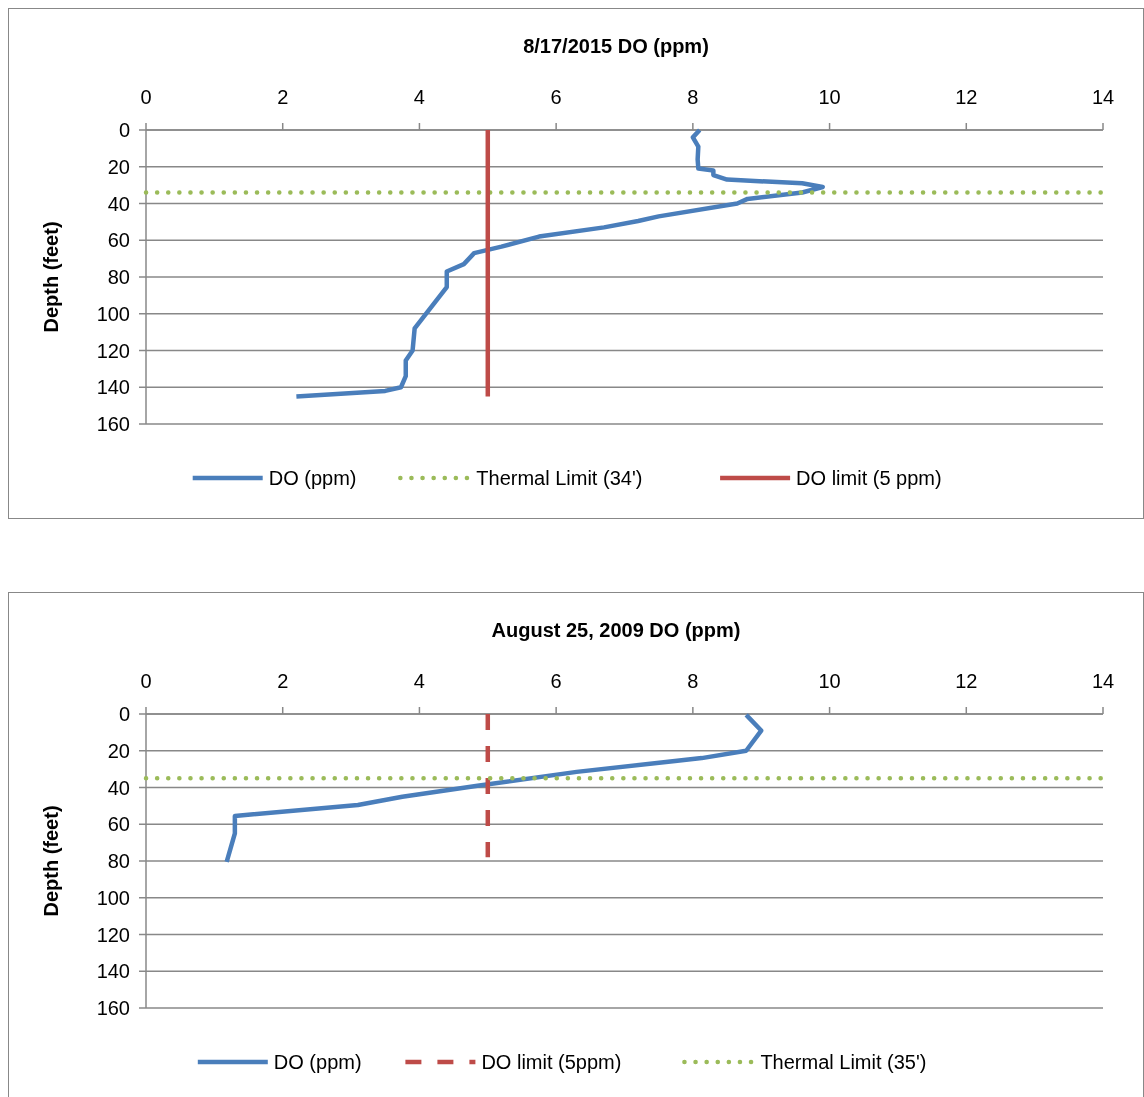 The image size is (1144, 1097). Describe the element at coordinates (843, 1062) in the screenshot. I see `legend-label: Thermal Limit (35')` at that location.